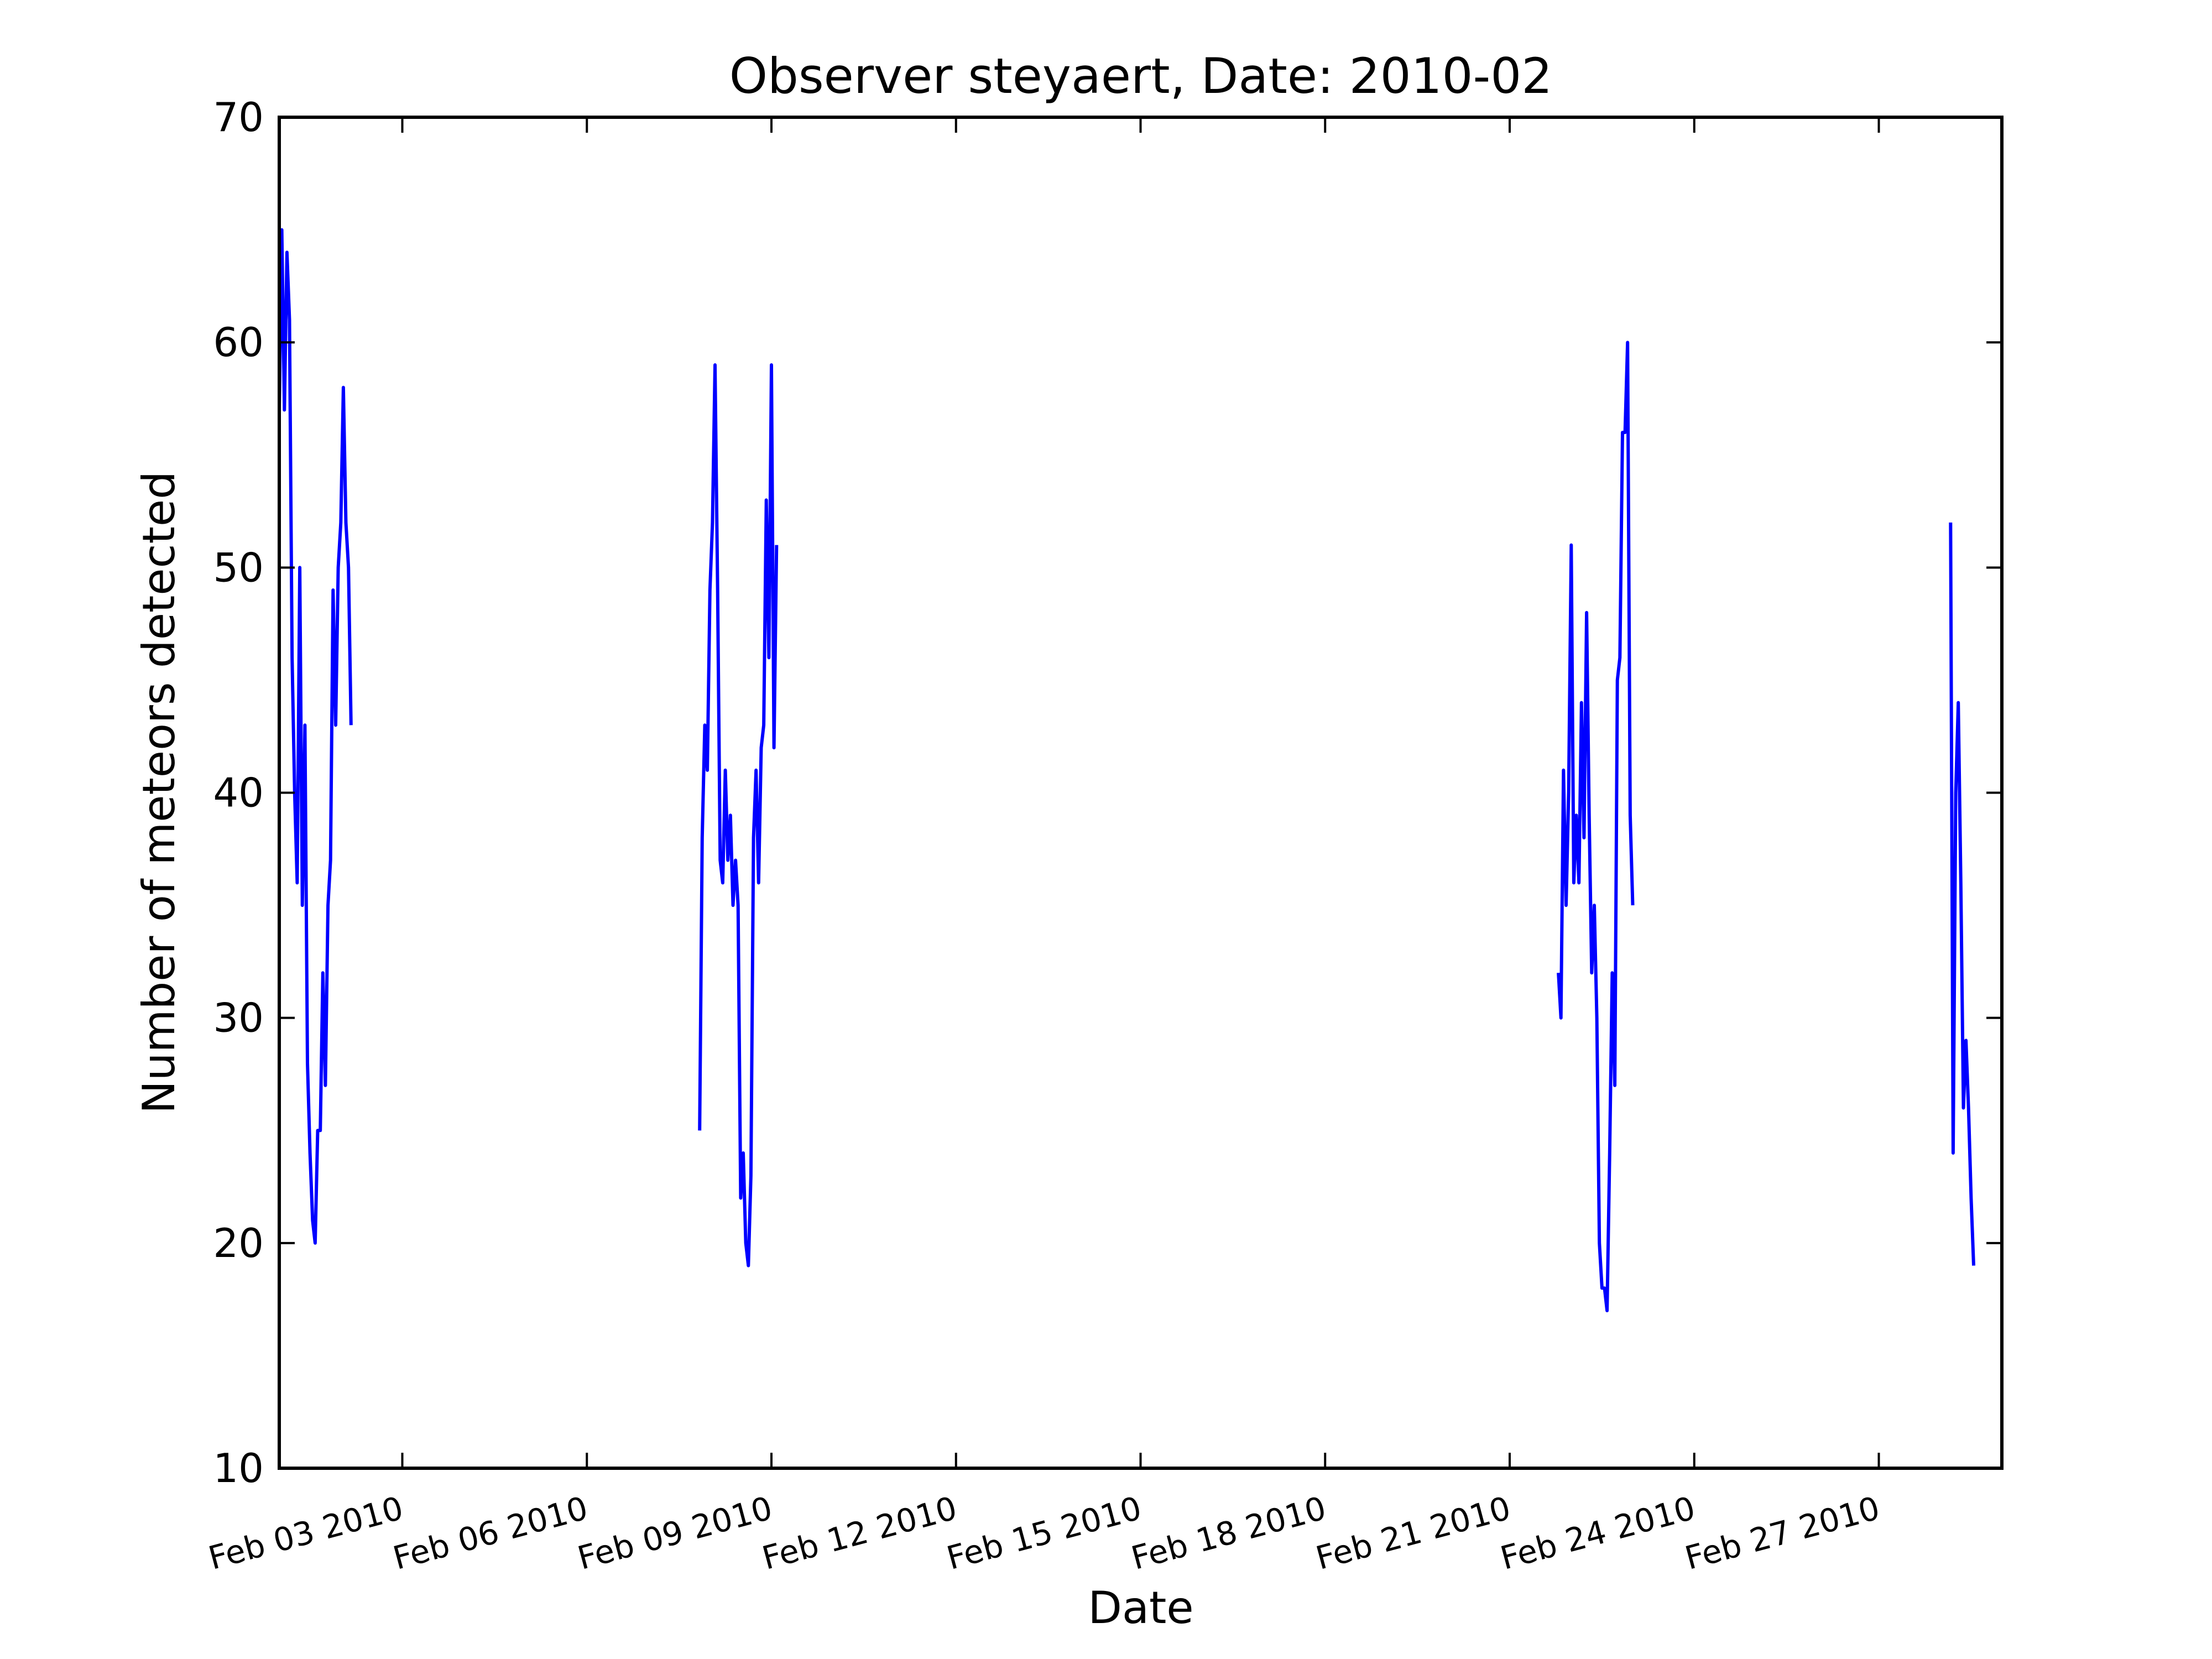 The height and width of the screenshot is (1659, 2212). What do you see at coordinates (159, 793) in the screenshot?
I see `y-axis-label: Number of meteors detected` at bounding box center [159, 793].